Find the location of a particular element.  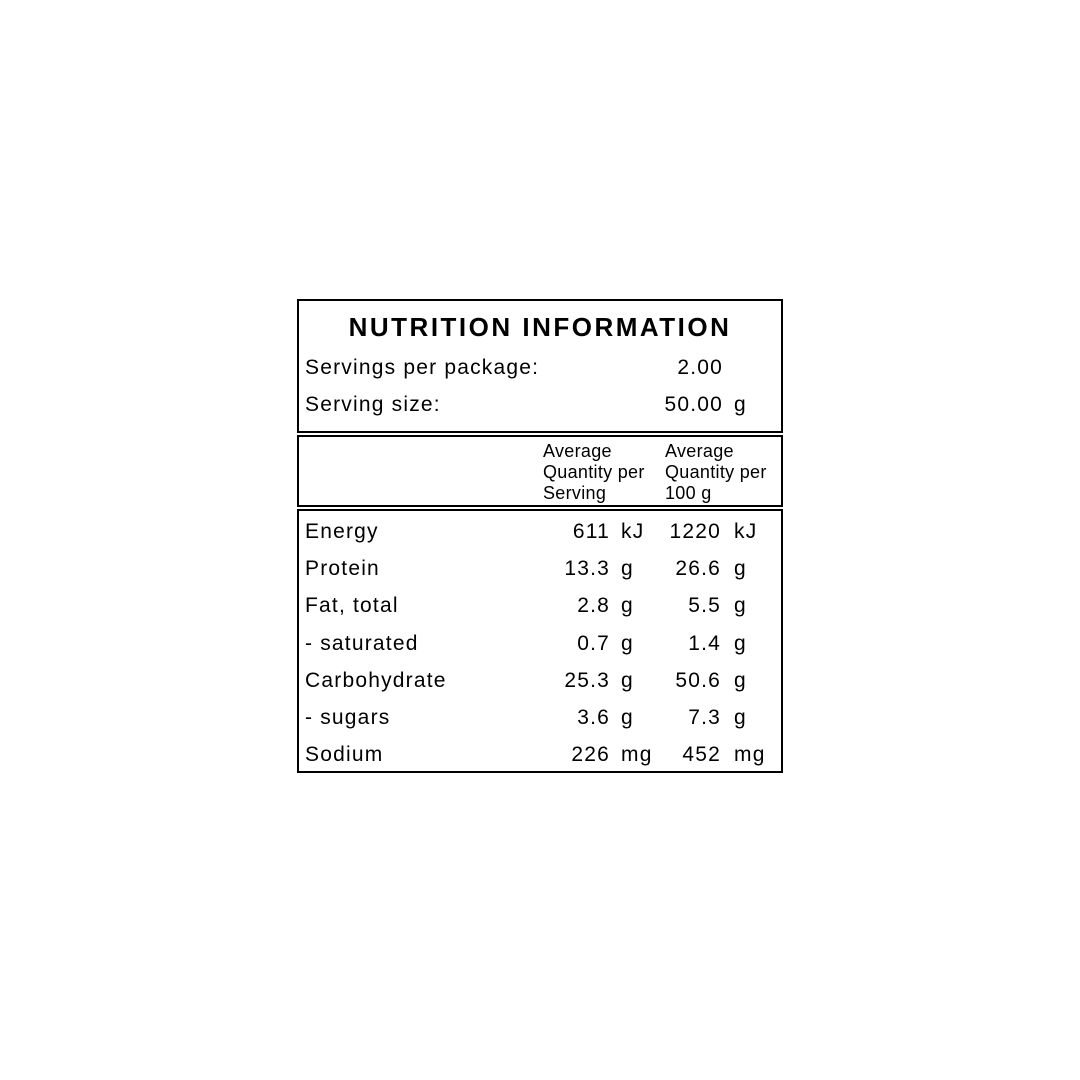

servings-per-package-value: 2.00 is located at coordinates (700, 367).